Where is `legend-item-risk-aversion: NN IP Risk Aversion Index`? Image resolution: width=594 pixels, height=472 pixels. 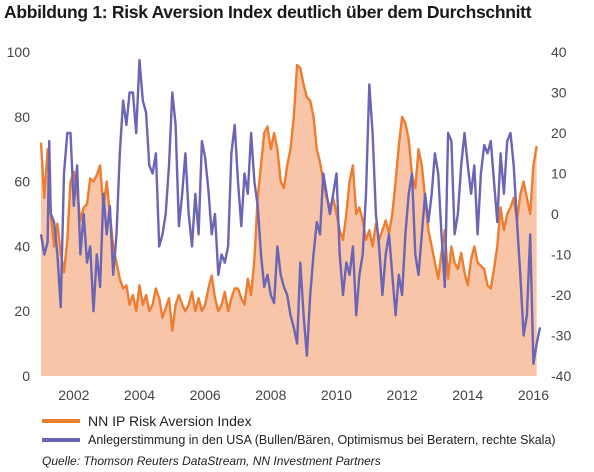
legend-item-risk-aversion: NN IP Risk Aversion Index is located at coordinates (299, 420).